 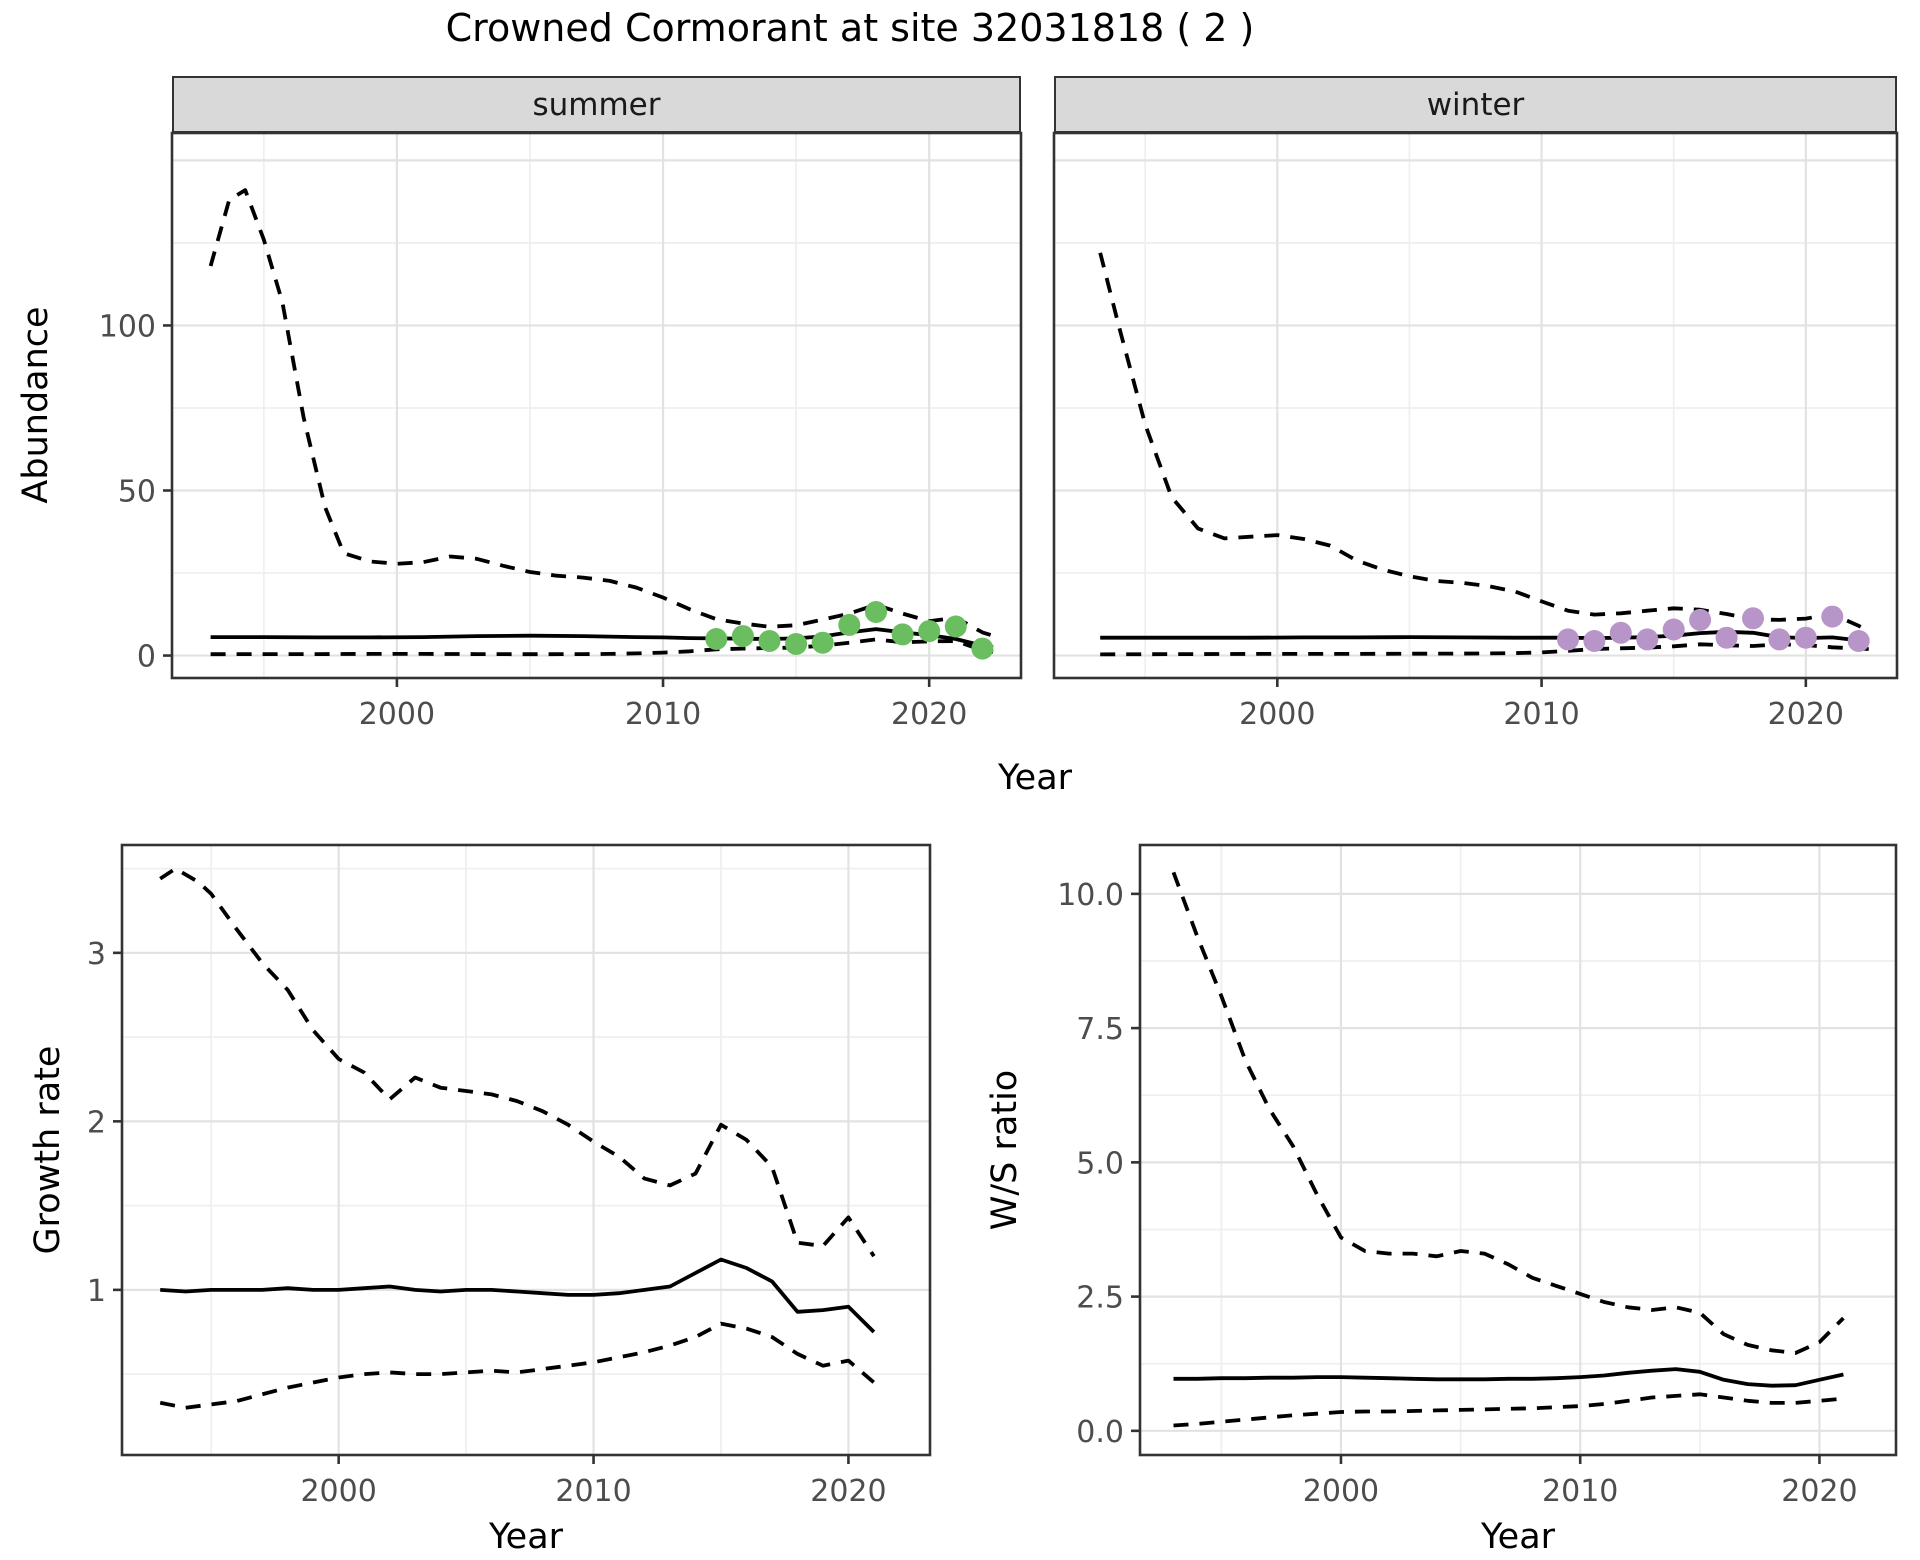 I want to click on x-axis-title-year-growth: Year, so click(x=526, y=1537).